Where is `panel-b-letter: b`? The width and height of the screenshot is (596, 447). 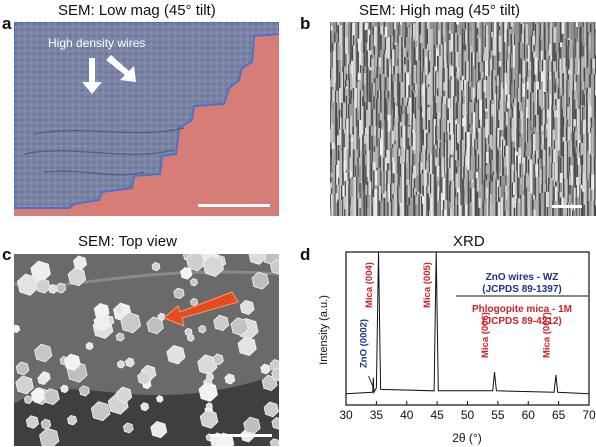 panel-b-letter: b is located at coordinates (305, 23).